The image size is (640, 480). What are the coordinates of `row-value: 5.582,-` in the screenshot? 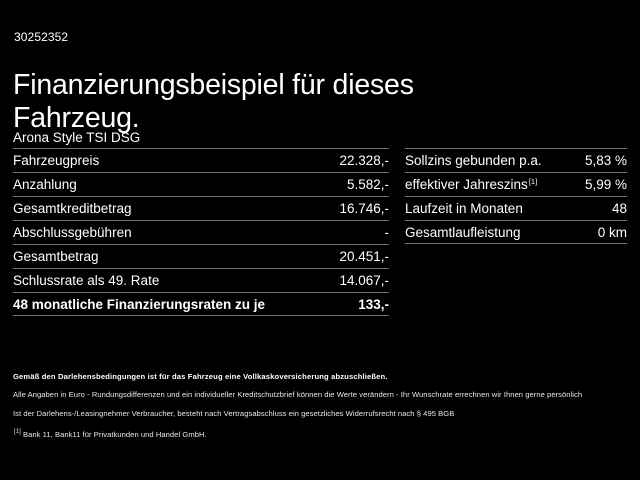 It's located at (367, 184).